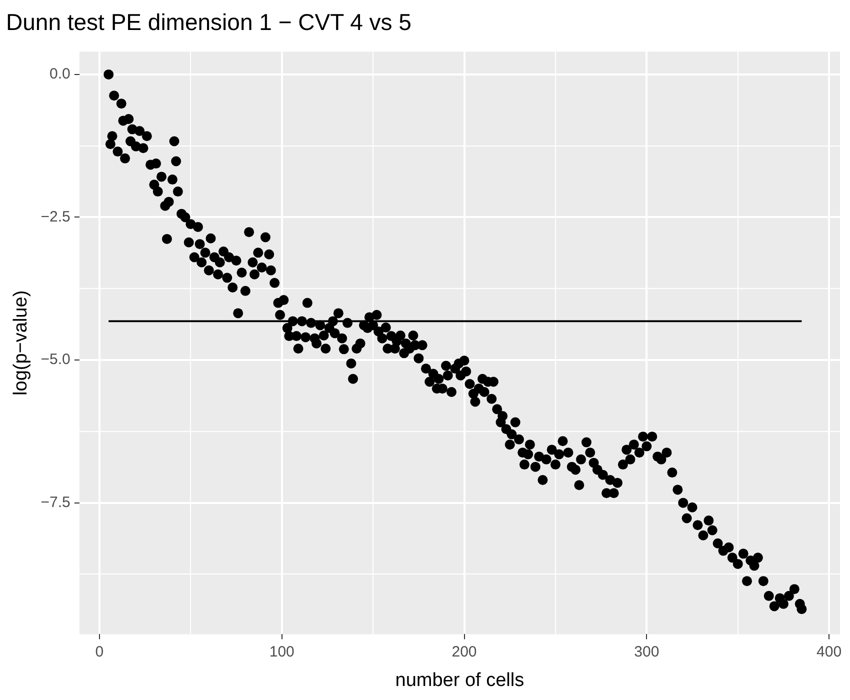 This screenshot has height=700, width=850. Describe the element at coordinates (55, 217) in the screenshot. I see `y-tick-label: −2.5` at that location.